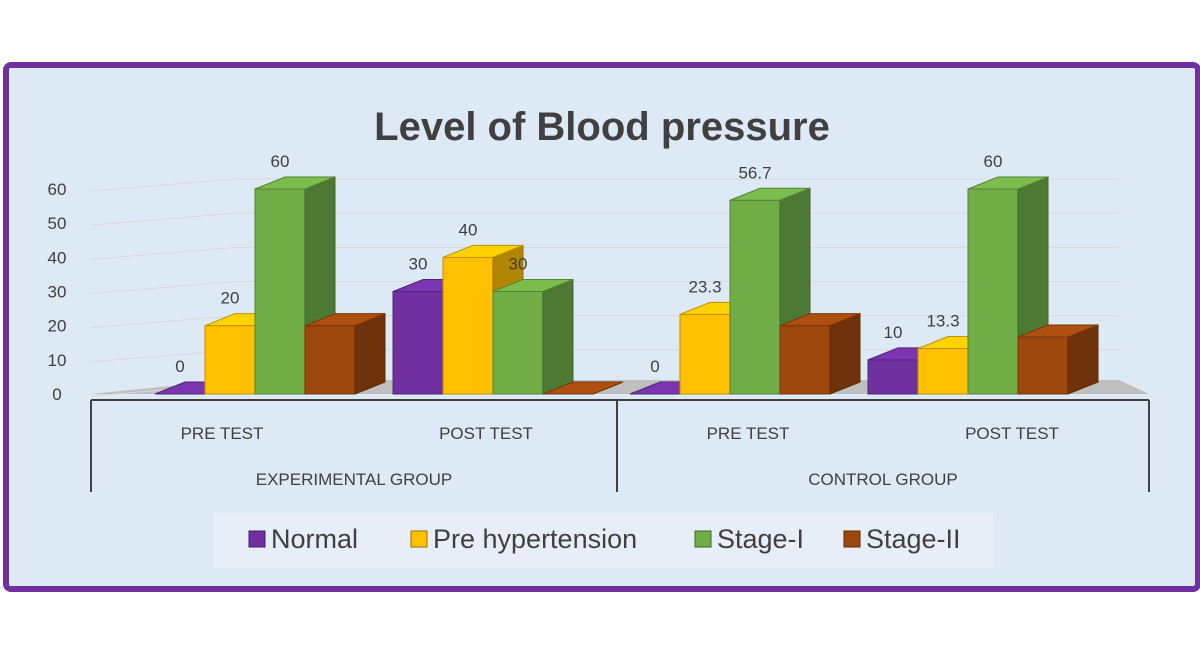 Image resolution: width=1200 pixels, height=650 pixels. Describe the element at coordinates (518, 264) in the screenshot. I see `data-label-stage-i-1: 30` at that location.